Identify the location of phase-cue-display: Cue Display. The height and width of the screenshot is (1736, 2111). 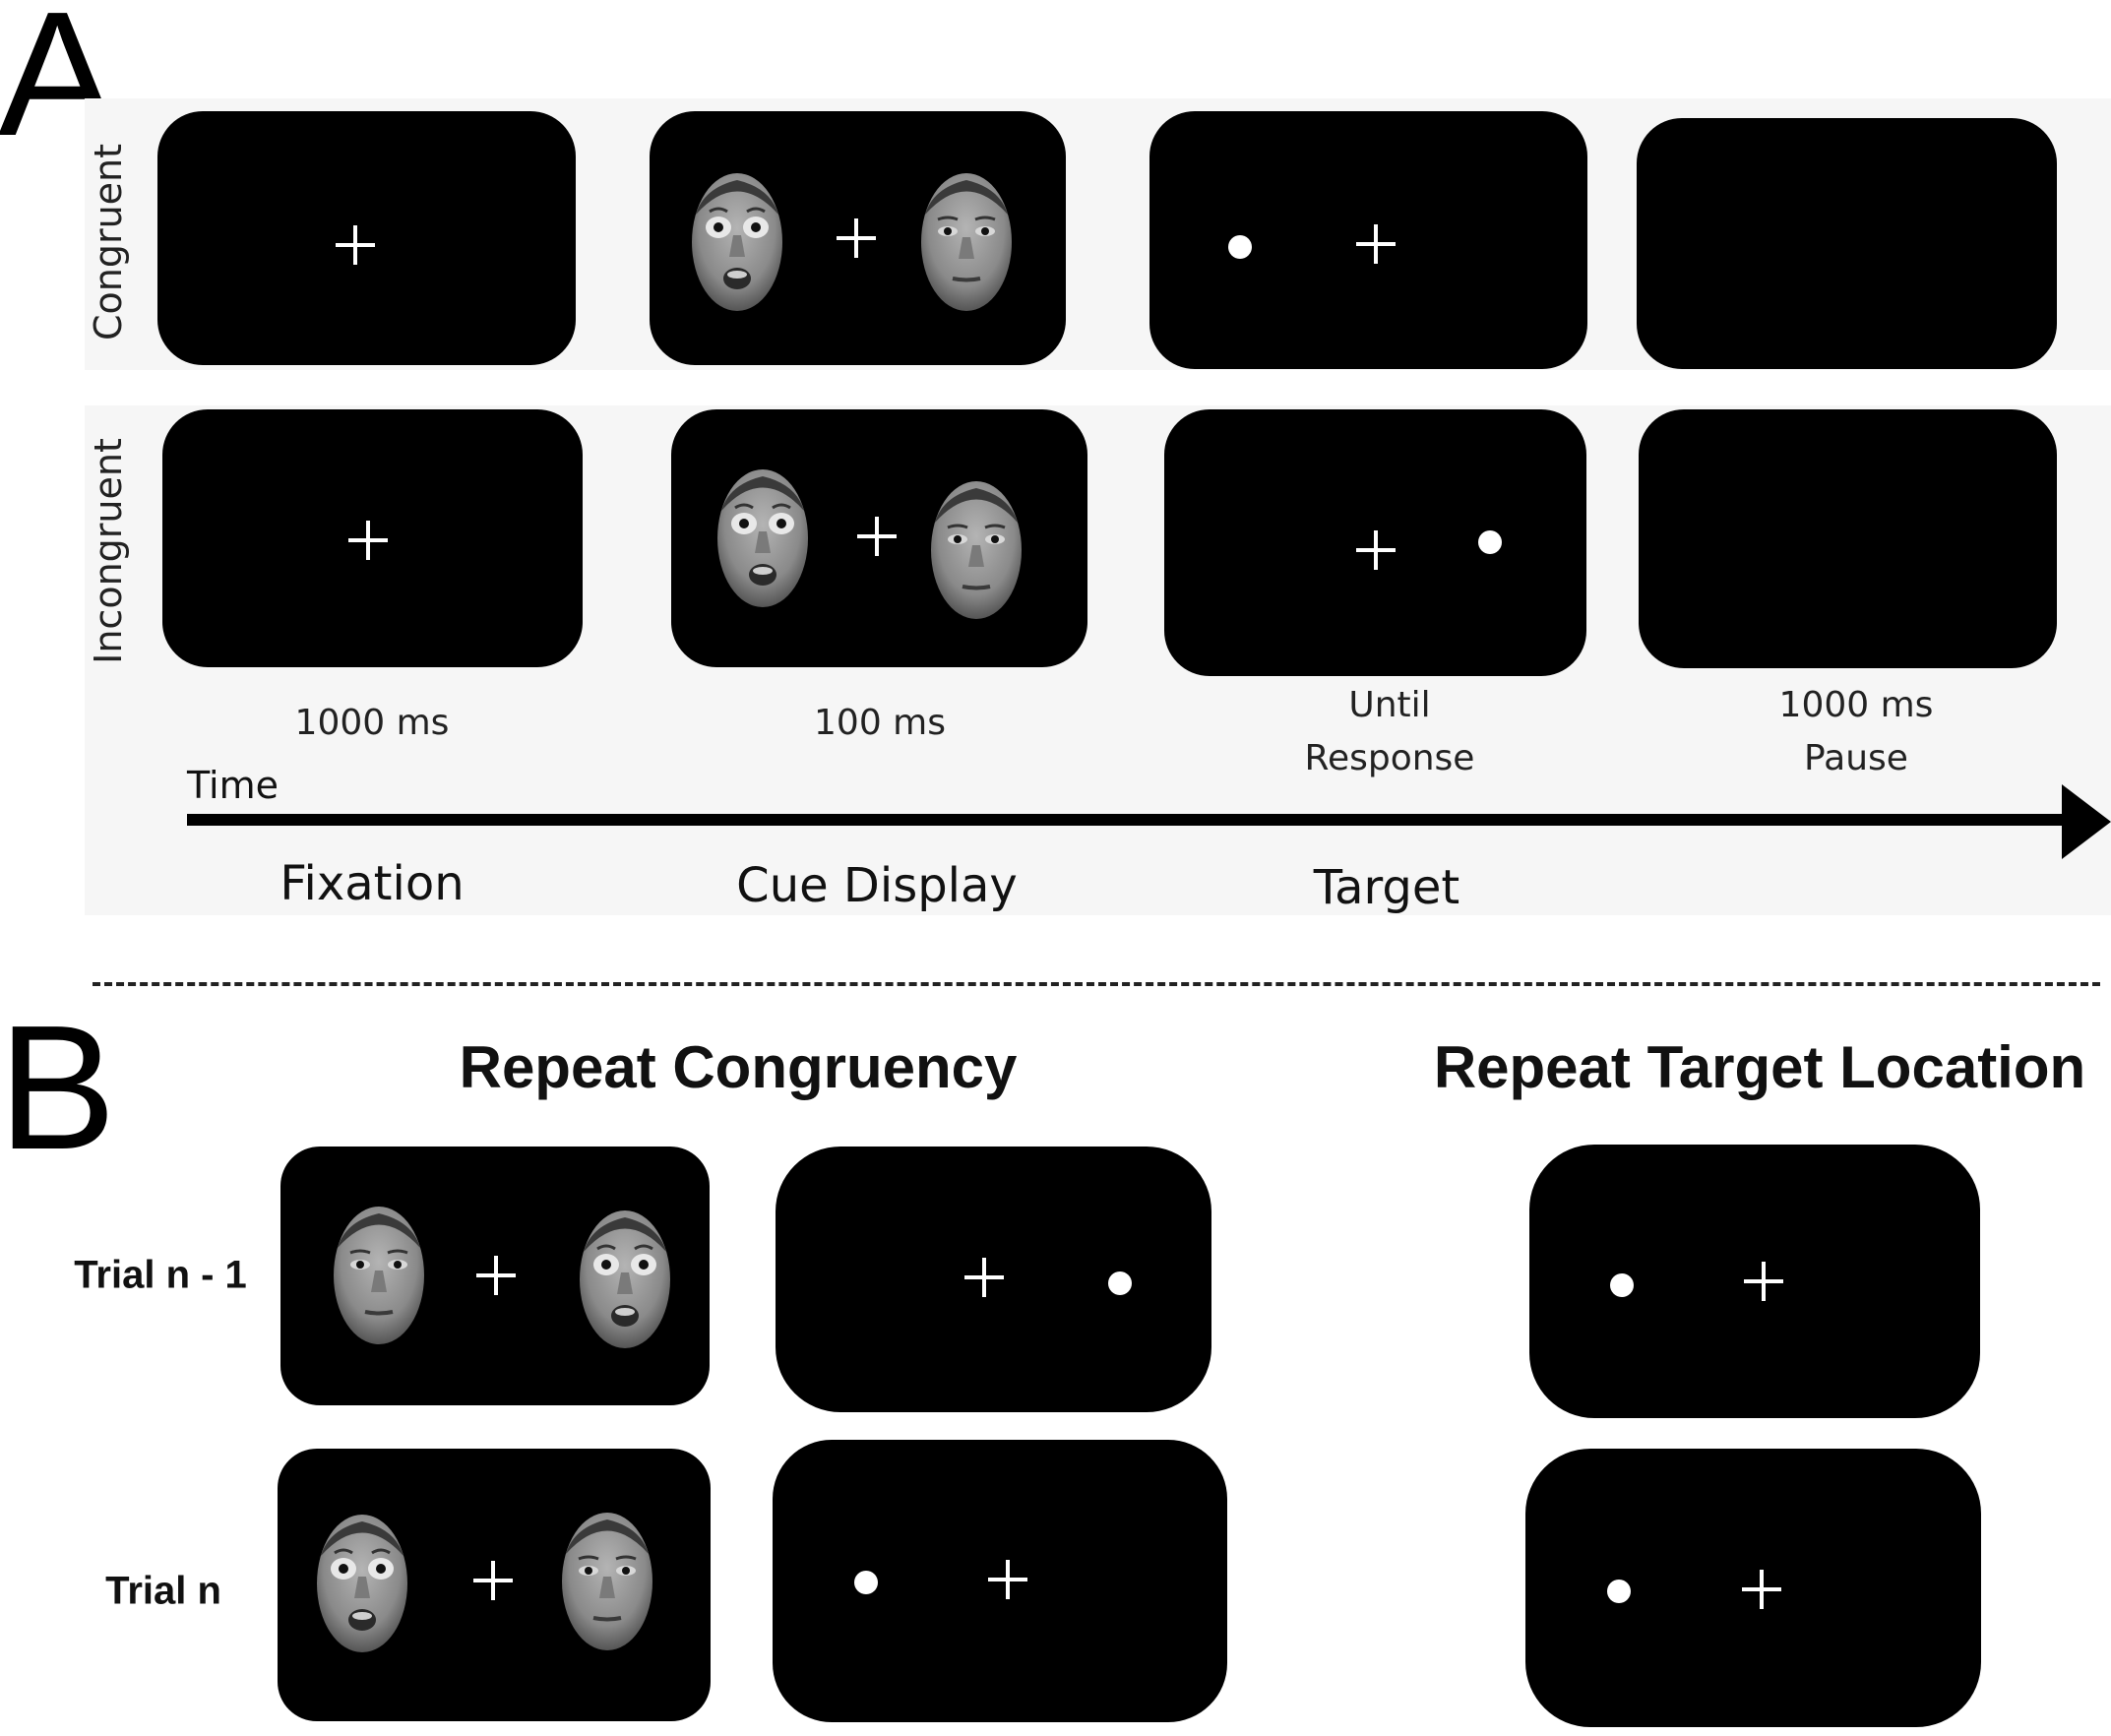
(877, 885).